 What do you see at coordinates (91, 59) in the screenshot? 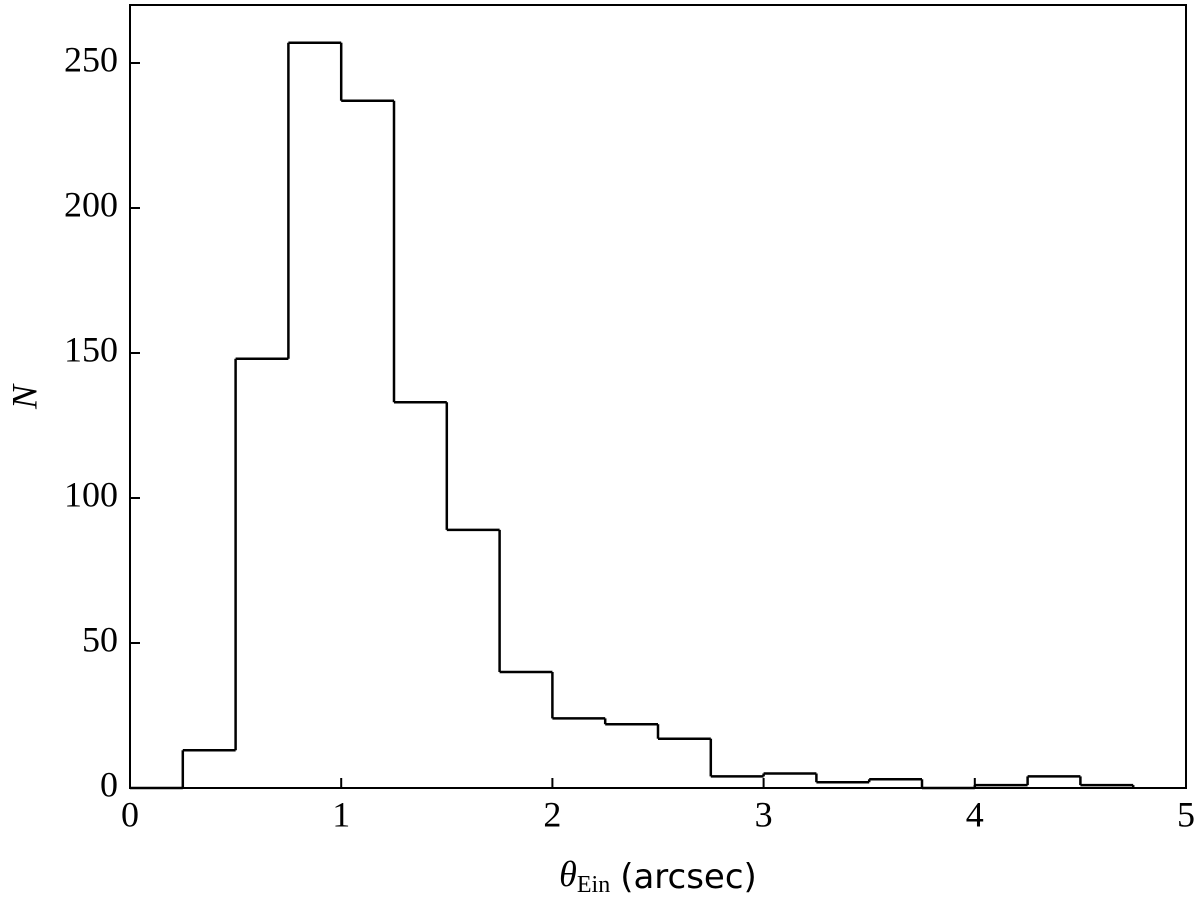
I see `y-tick-label: 250` at bounding box center [91, 59].